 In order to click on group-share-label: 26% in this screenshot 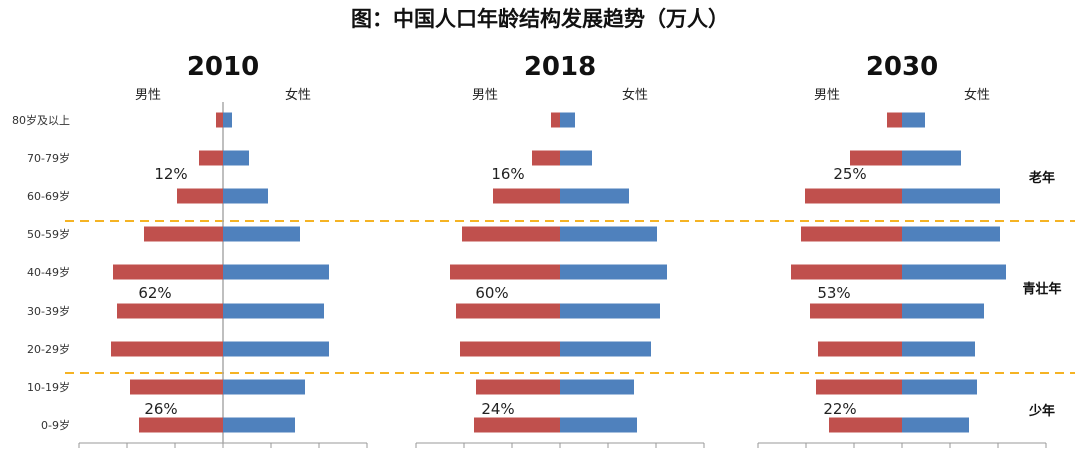, I will do `click(160, 409)`.